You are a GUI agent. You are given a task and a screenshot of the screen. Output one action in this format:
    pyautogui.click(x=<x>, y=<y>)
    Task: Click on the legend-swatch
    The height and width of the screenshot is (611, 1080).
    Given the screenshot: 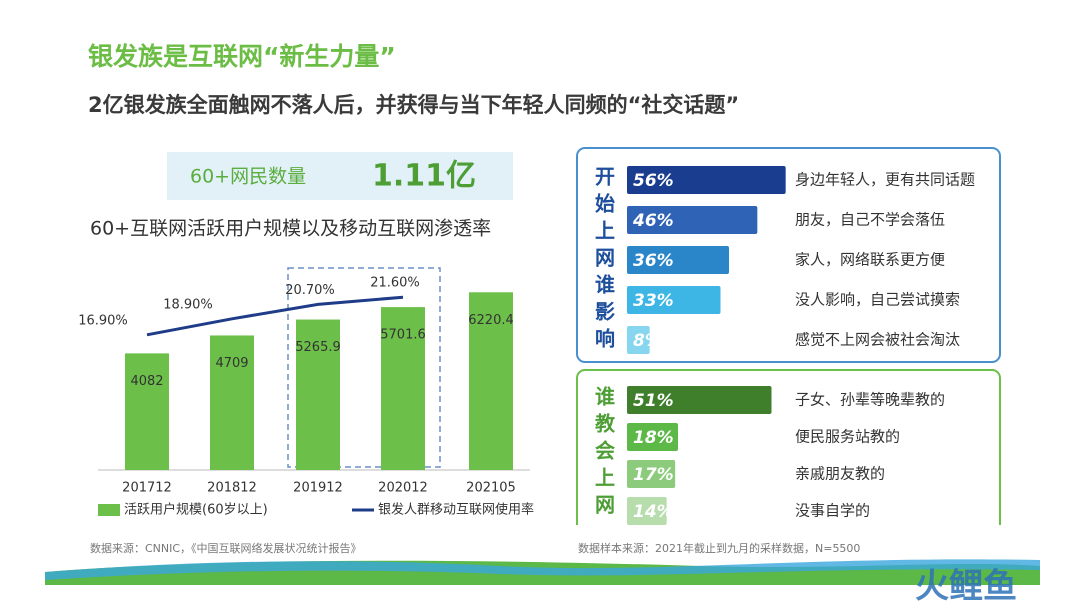 What is the action you would take?
    pyautogui.click(x=109, y=510)
    